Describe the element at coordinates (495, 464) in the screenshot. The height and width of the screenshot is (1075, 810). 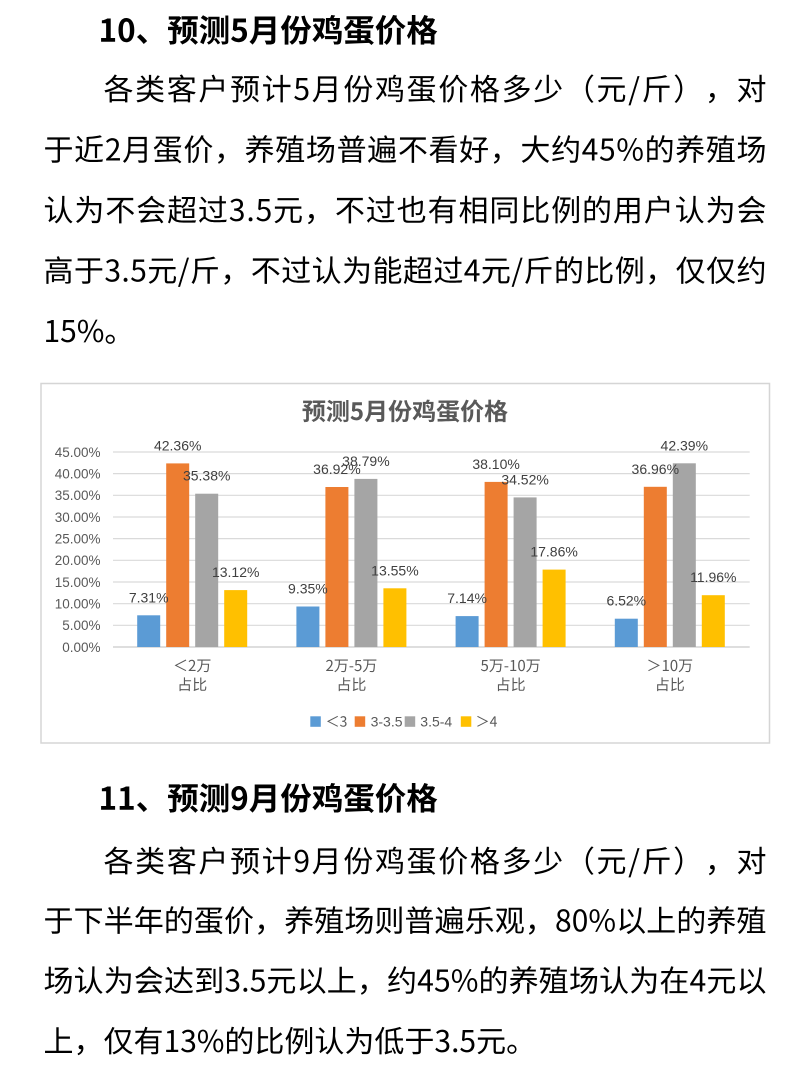
I see `svg-text: 38.10%` at that location.